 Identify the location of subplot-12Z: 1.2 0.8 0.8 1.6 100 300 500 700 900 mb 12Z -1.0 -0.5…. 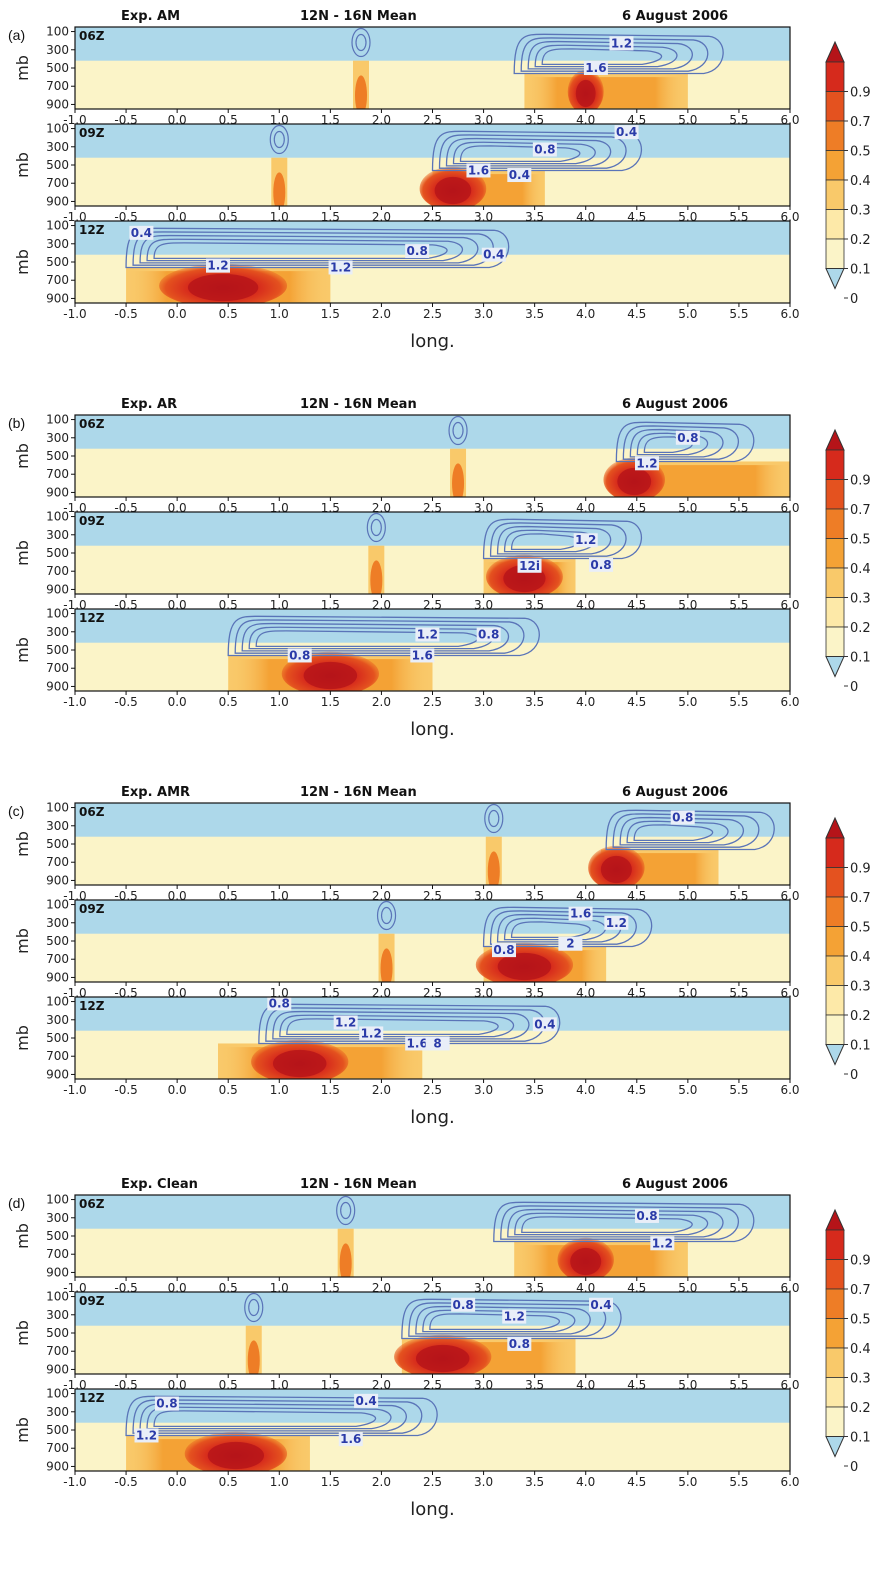
(406, 658).